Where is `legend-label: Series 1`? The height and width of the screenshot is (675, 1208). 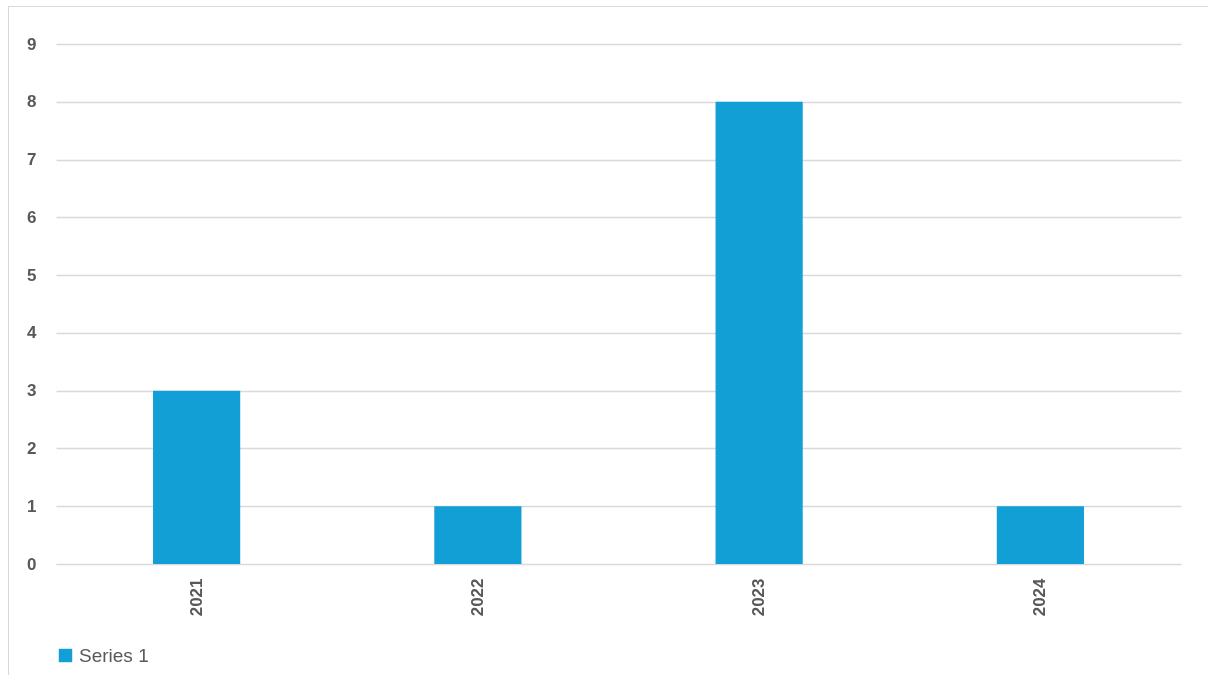 legend-label: Series 1 is located at coordinates (114, 655).